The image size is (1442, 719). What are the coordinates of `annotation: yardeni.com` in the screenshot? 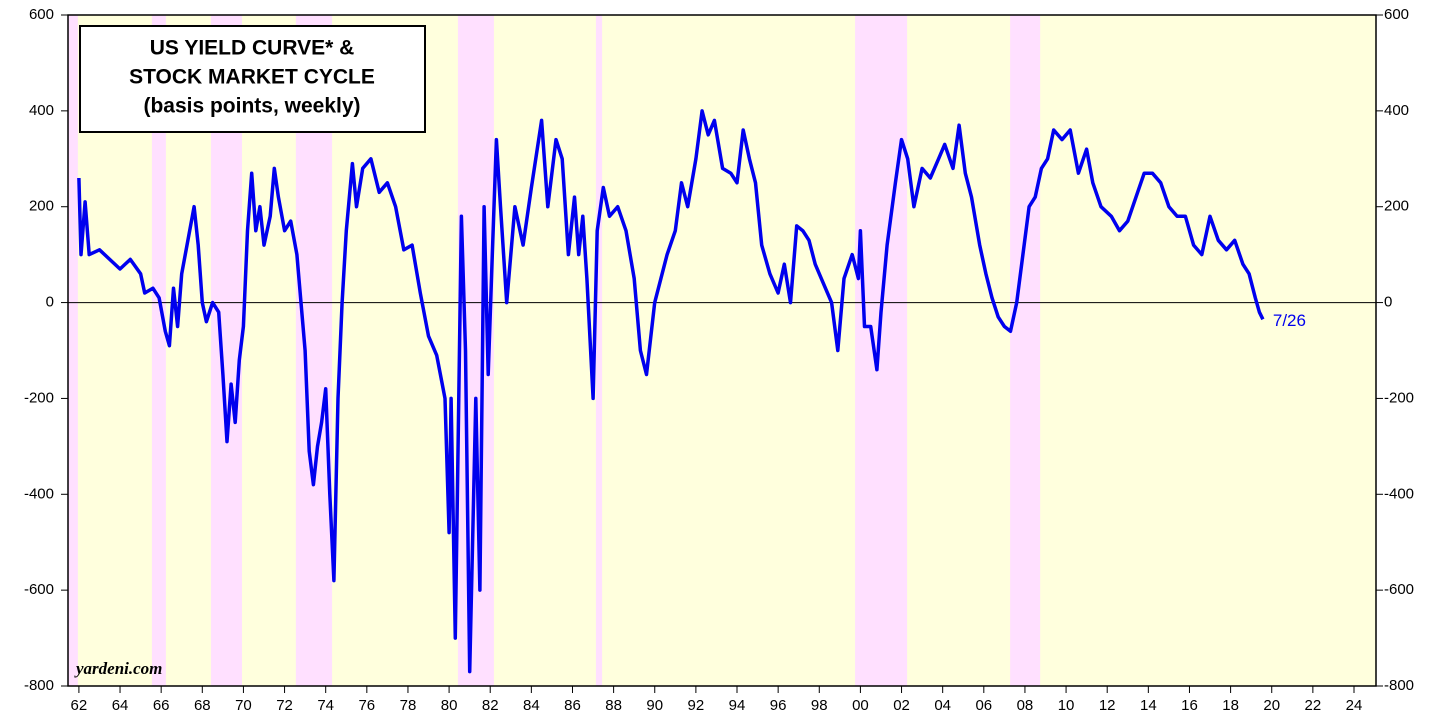 It's located at (118, 668).